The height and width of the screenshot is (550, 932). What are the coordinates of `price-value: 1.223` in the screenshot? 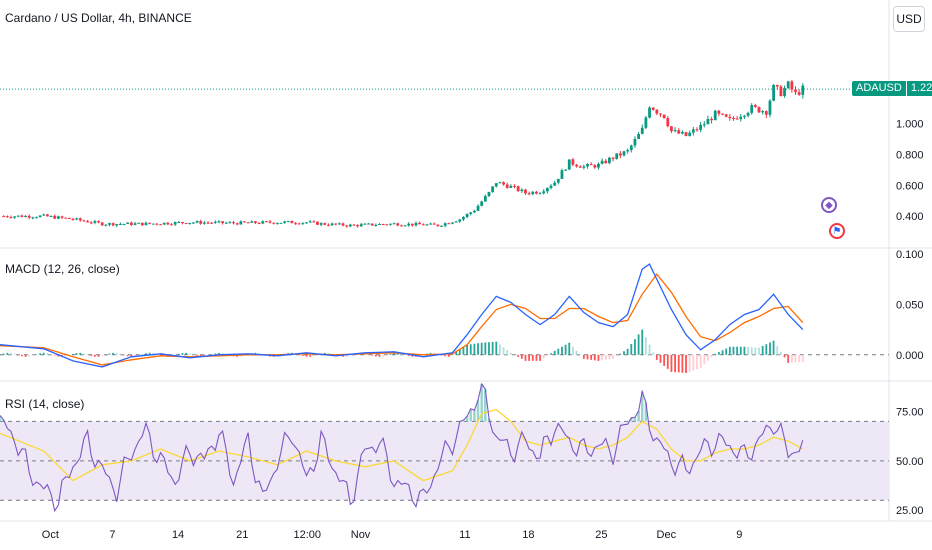 It's located at (918, 89).